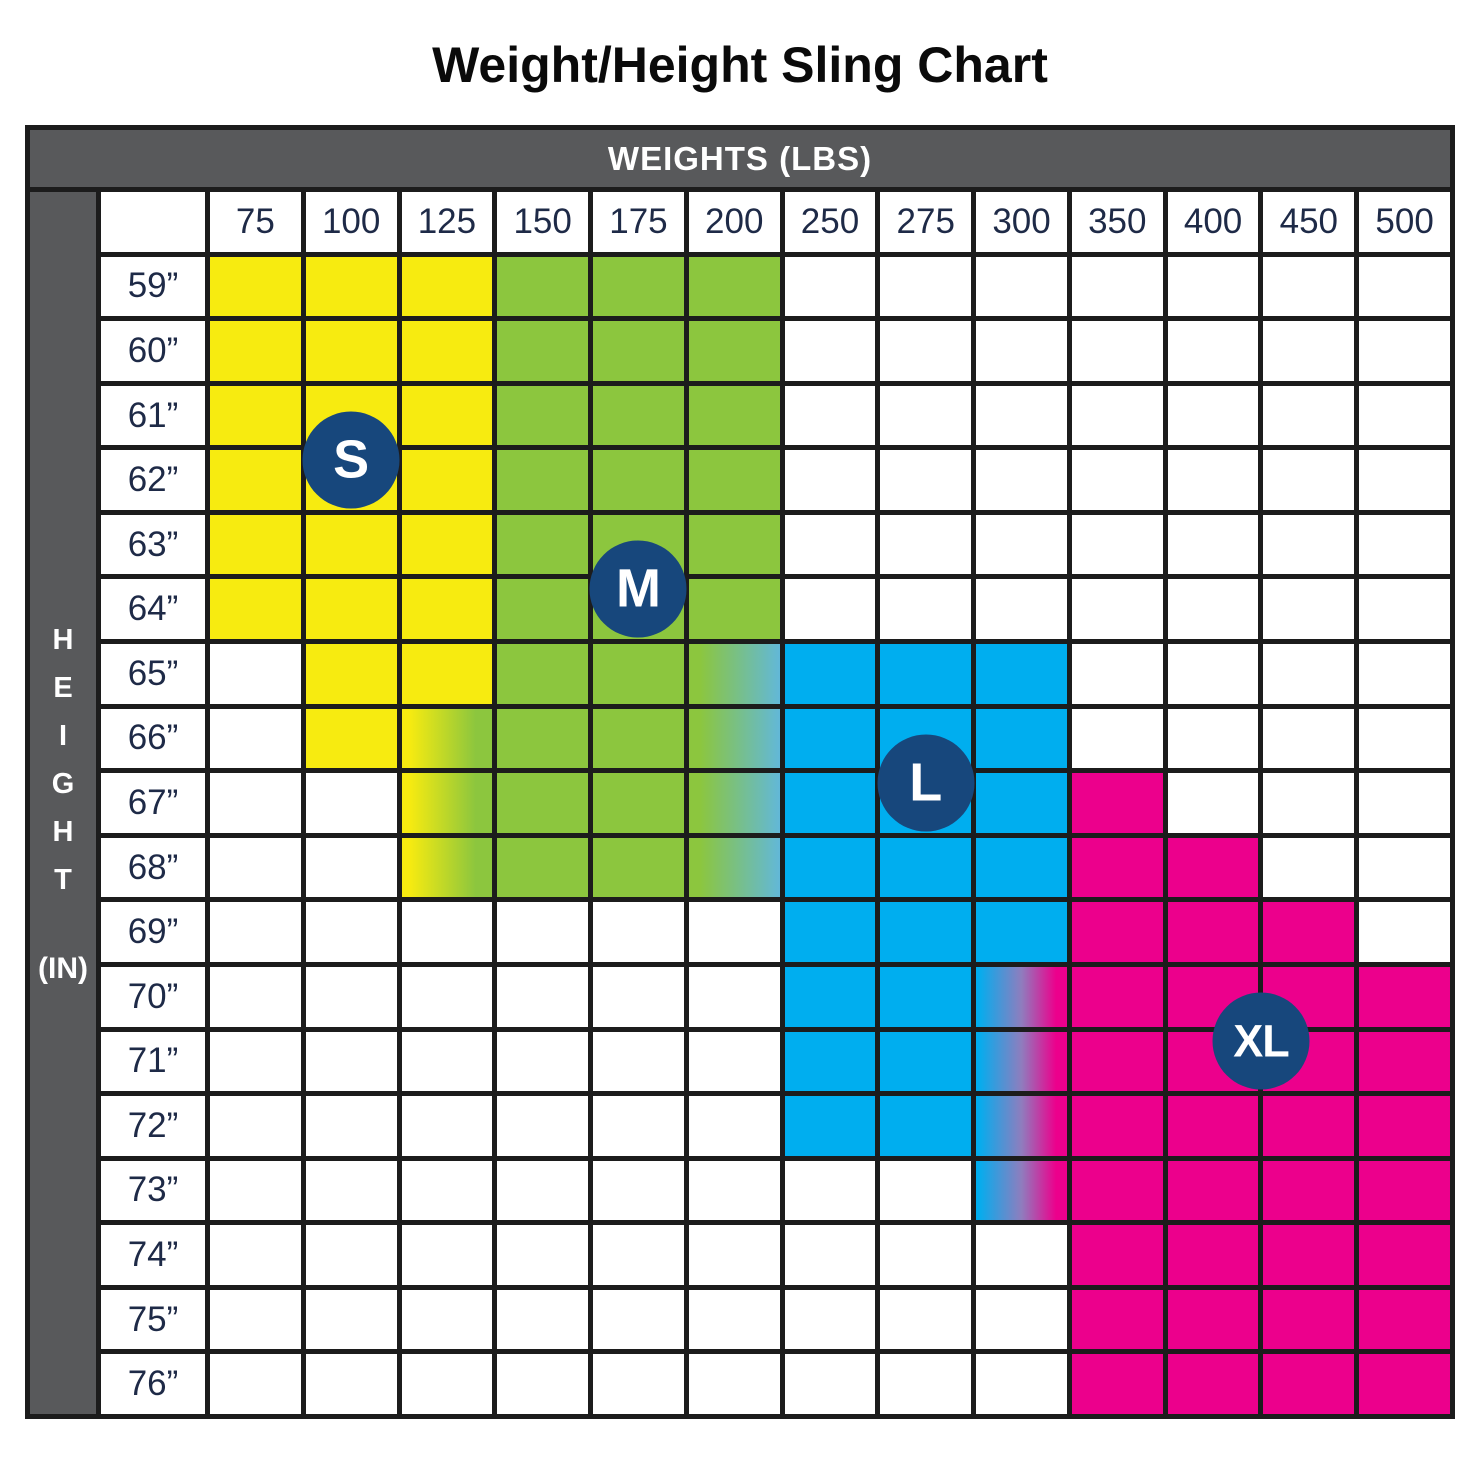 This screenshot has height=1469, width=1469. What do you see at coordinates (153, 351) in the screenshot?
I see `height-row-label: 60”` at bounding box center [153, 351].